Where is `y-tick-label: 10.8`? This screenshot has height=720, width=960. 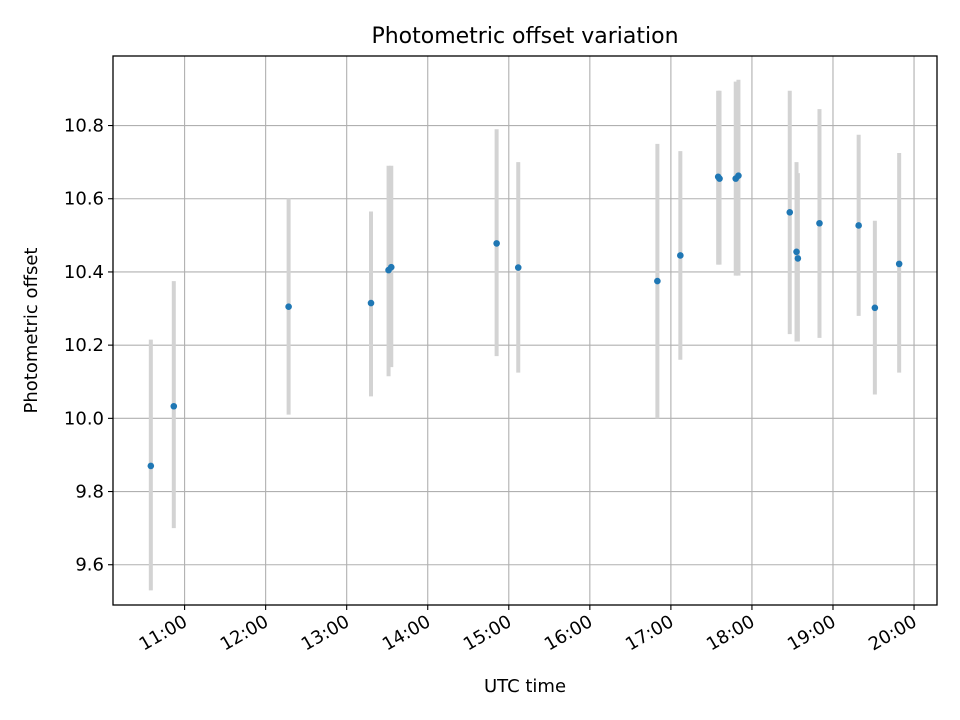
y-tick-label: 10.8 is located at coordinates (84, 126).